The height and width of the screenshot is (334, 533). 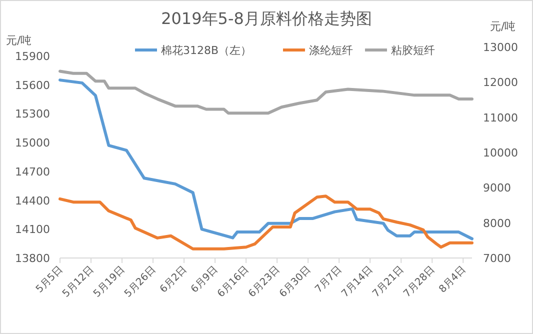 I want to click on y-tick-label: 14700, so click(x=32, y=171).